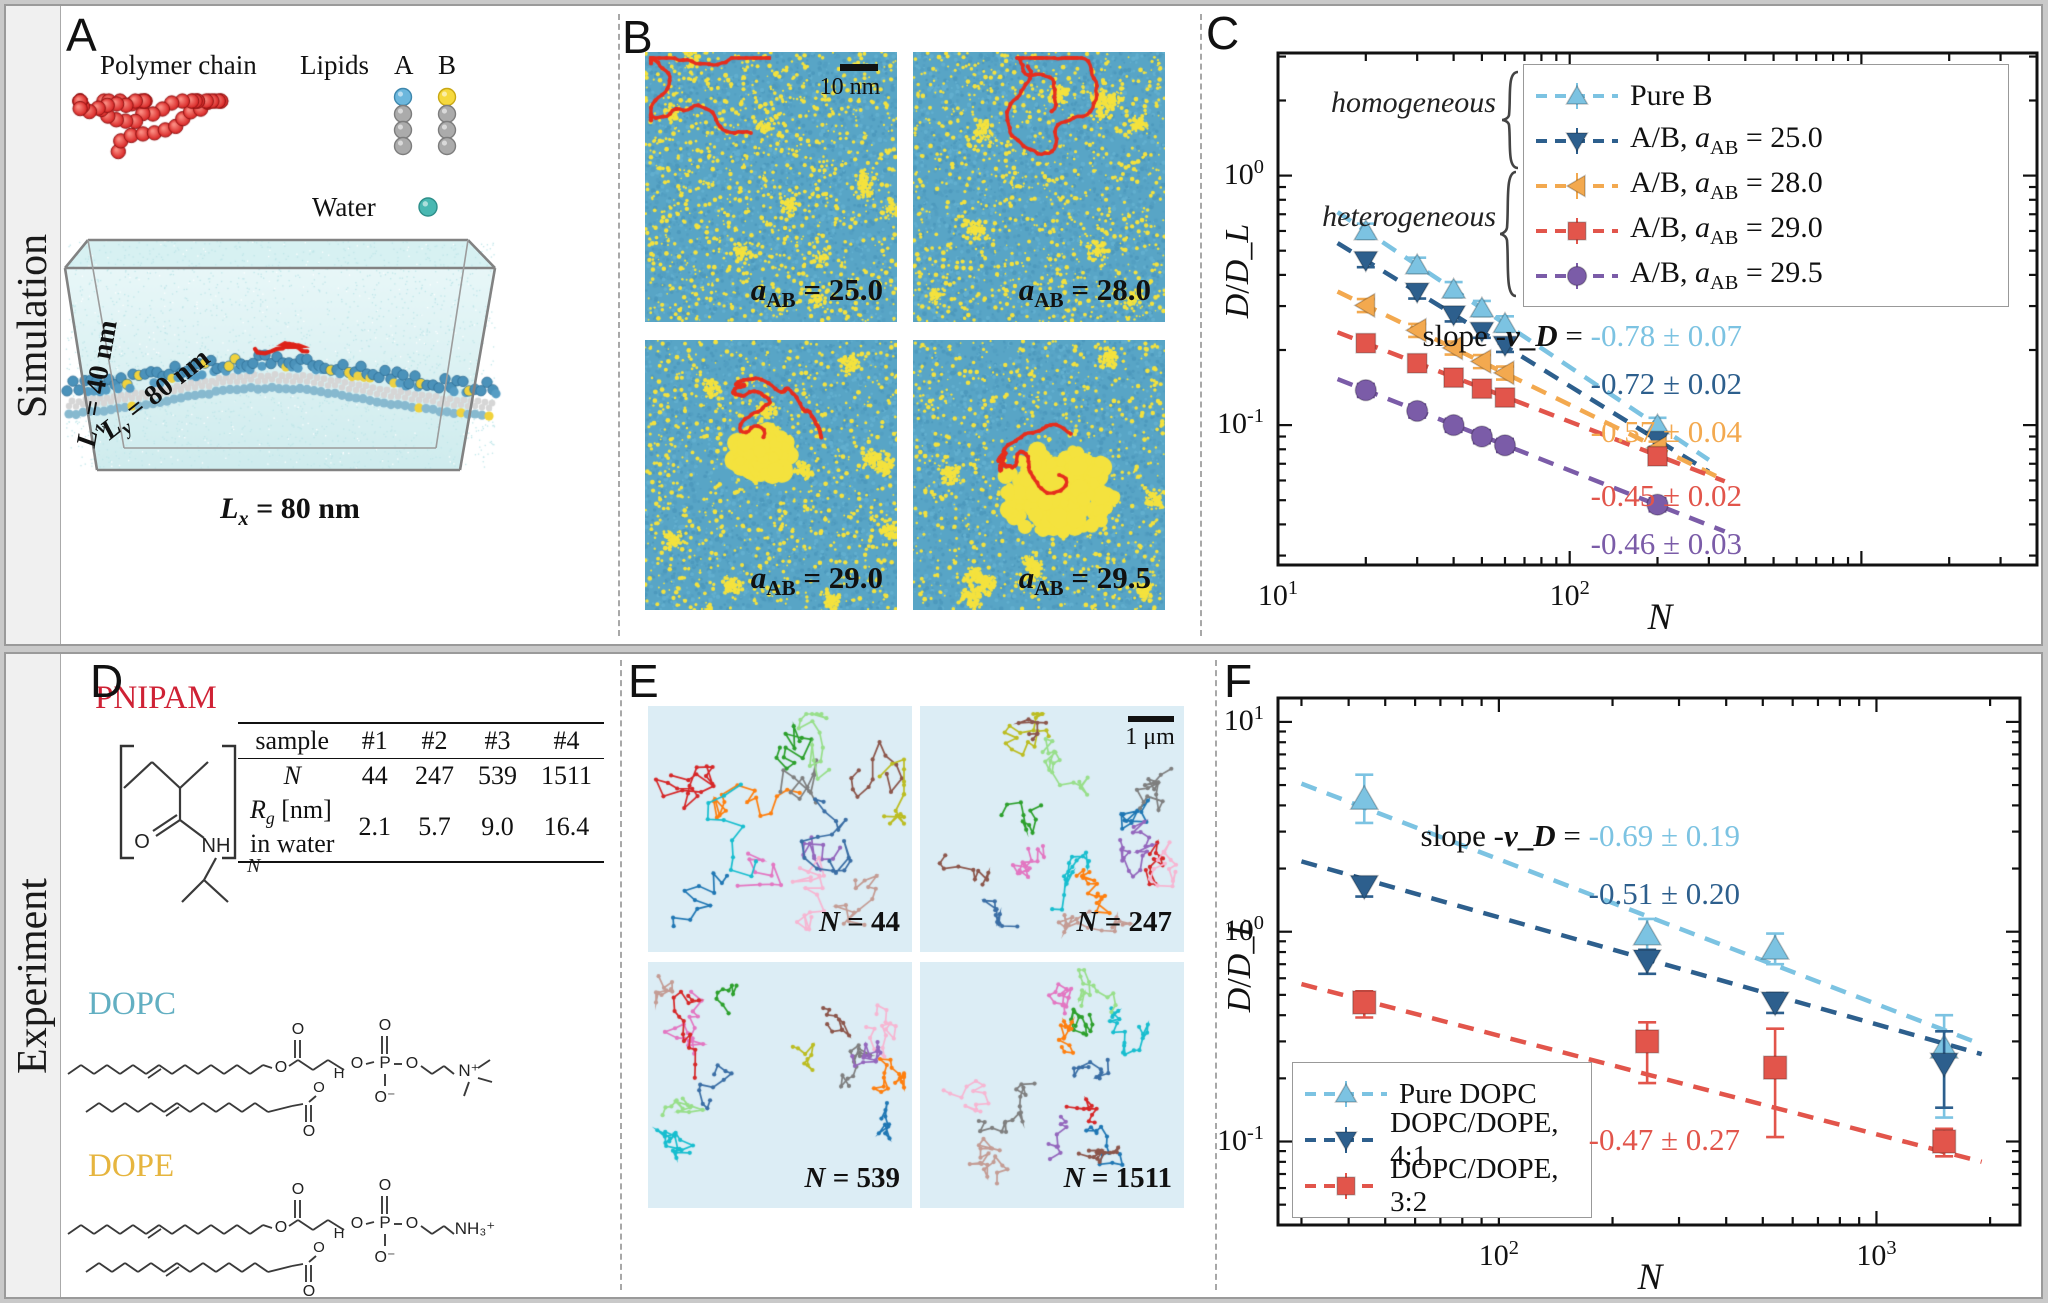  I want to click on slope-value: -0.57 ± 0.04, so click(1666, 431).